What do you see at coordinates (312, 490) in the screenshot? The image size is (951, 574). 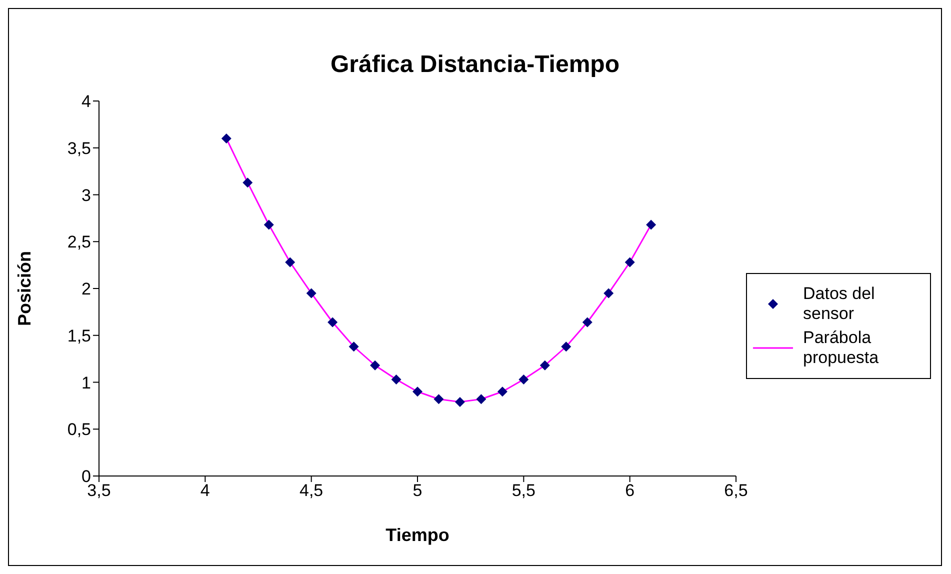 I see `x-tick-label: 4,5` at bounding box center [312, 490].